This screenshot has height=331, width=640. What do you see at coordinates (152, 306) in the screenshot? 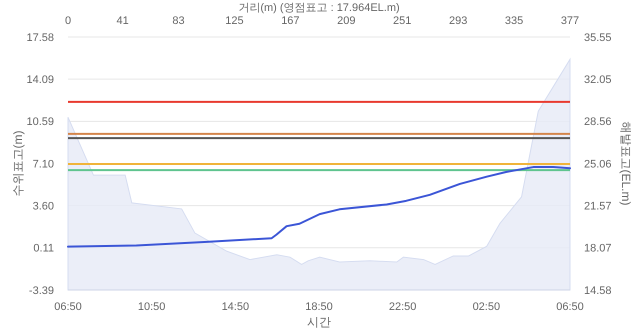
I see `x-tick-label: 10:50` at bounding box center [152, 306].